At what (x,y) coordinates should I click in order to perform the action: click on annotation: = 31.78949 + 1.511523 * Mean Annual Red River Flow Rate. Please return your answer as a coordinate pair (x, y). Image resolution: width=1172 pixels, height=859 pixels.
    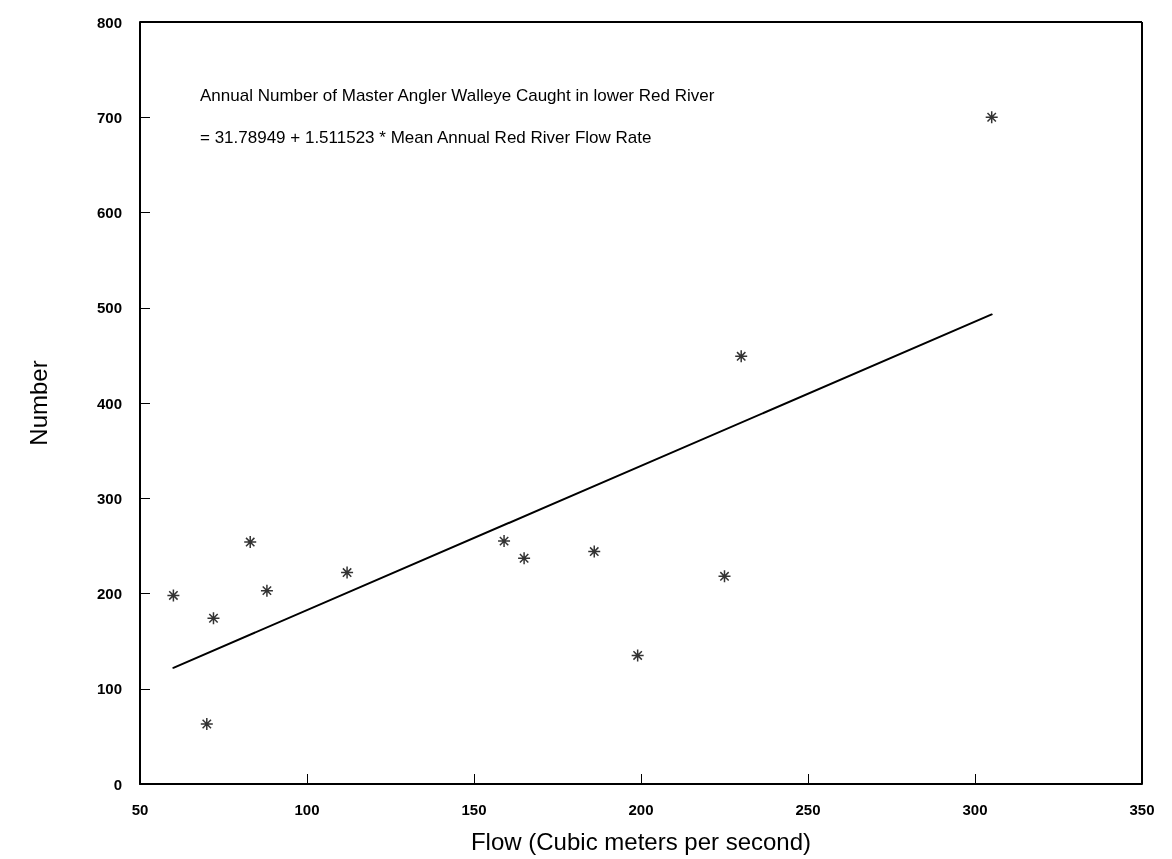
    Looking at the image, I should click on (426, 137).